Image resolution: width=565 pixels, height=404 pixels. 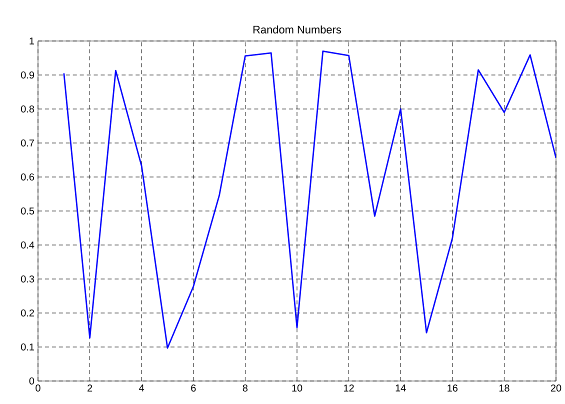 I want to click on y-tick-label: 0.9, so click(x=27, y=75).